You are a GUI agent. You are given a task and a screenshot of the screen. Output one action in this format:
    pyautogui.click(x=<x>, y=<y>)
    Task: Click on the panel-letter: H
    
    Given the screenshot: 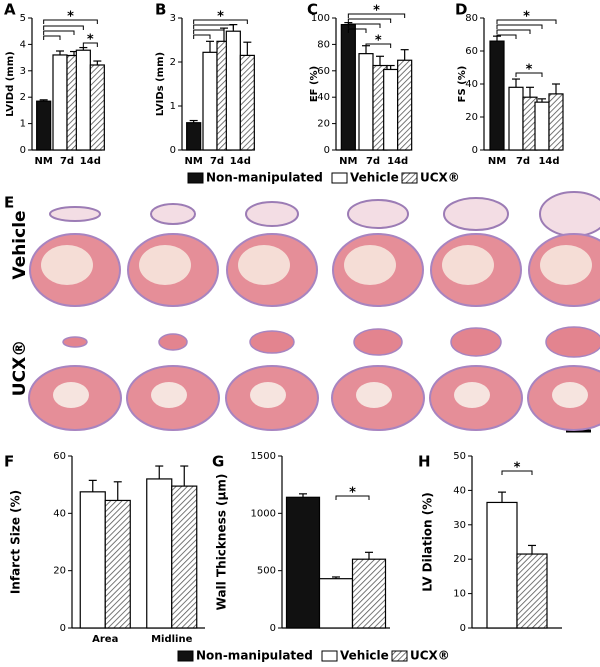 What is the action you would take?
    pyautogui.click(x=424, y=462)
    